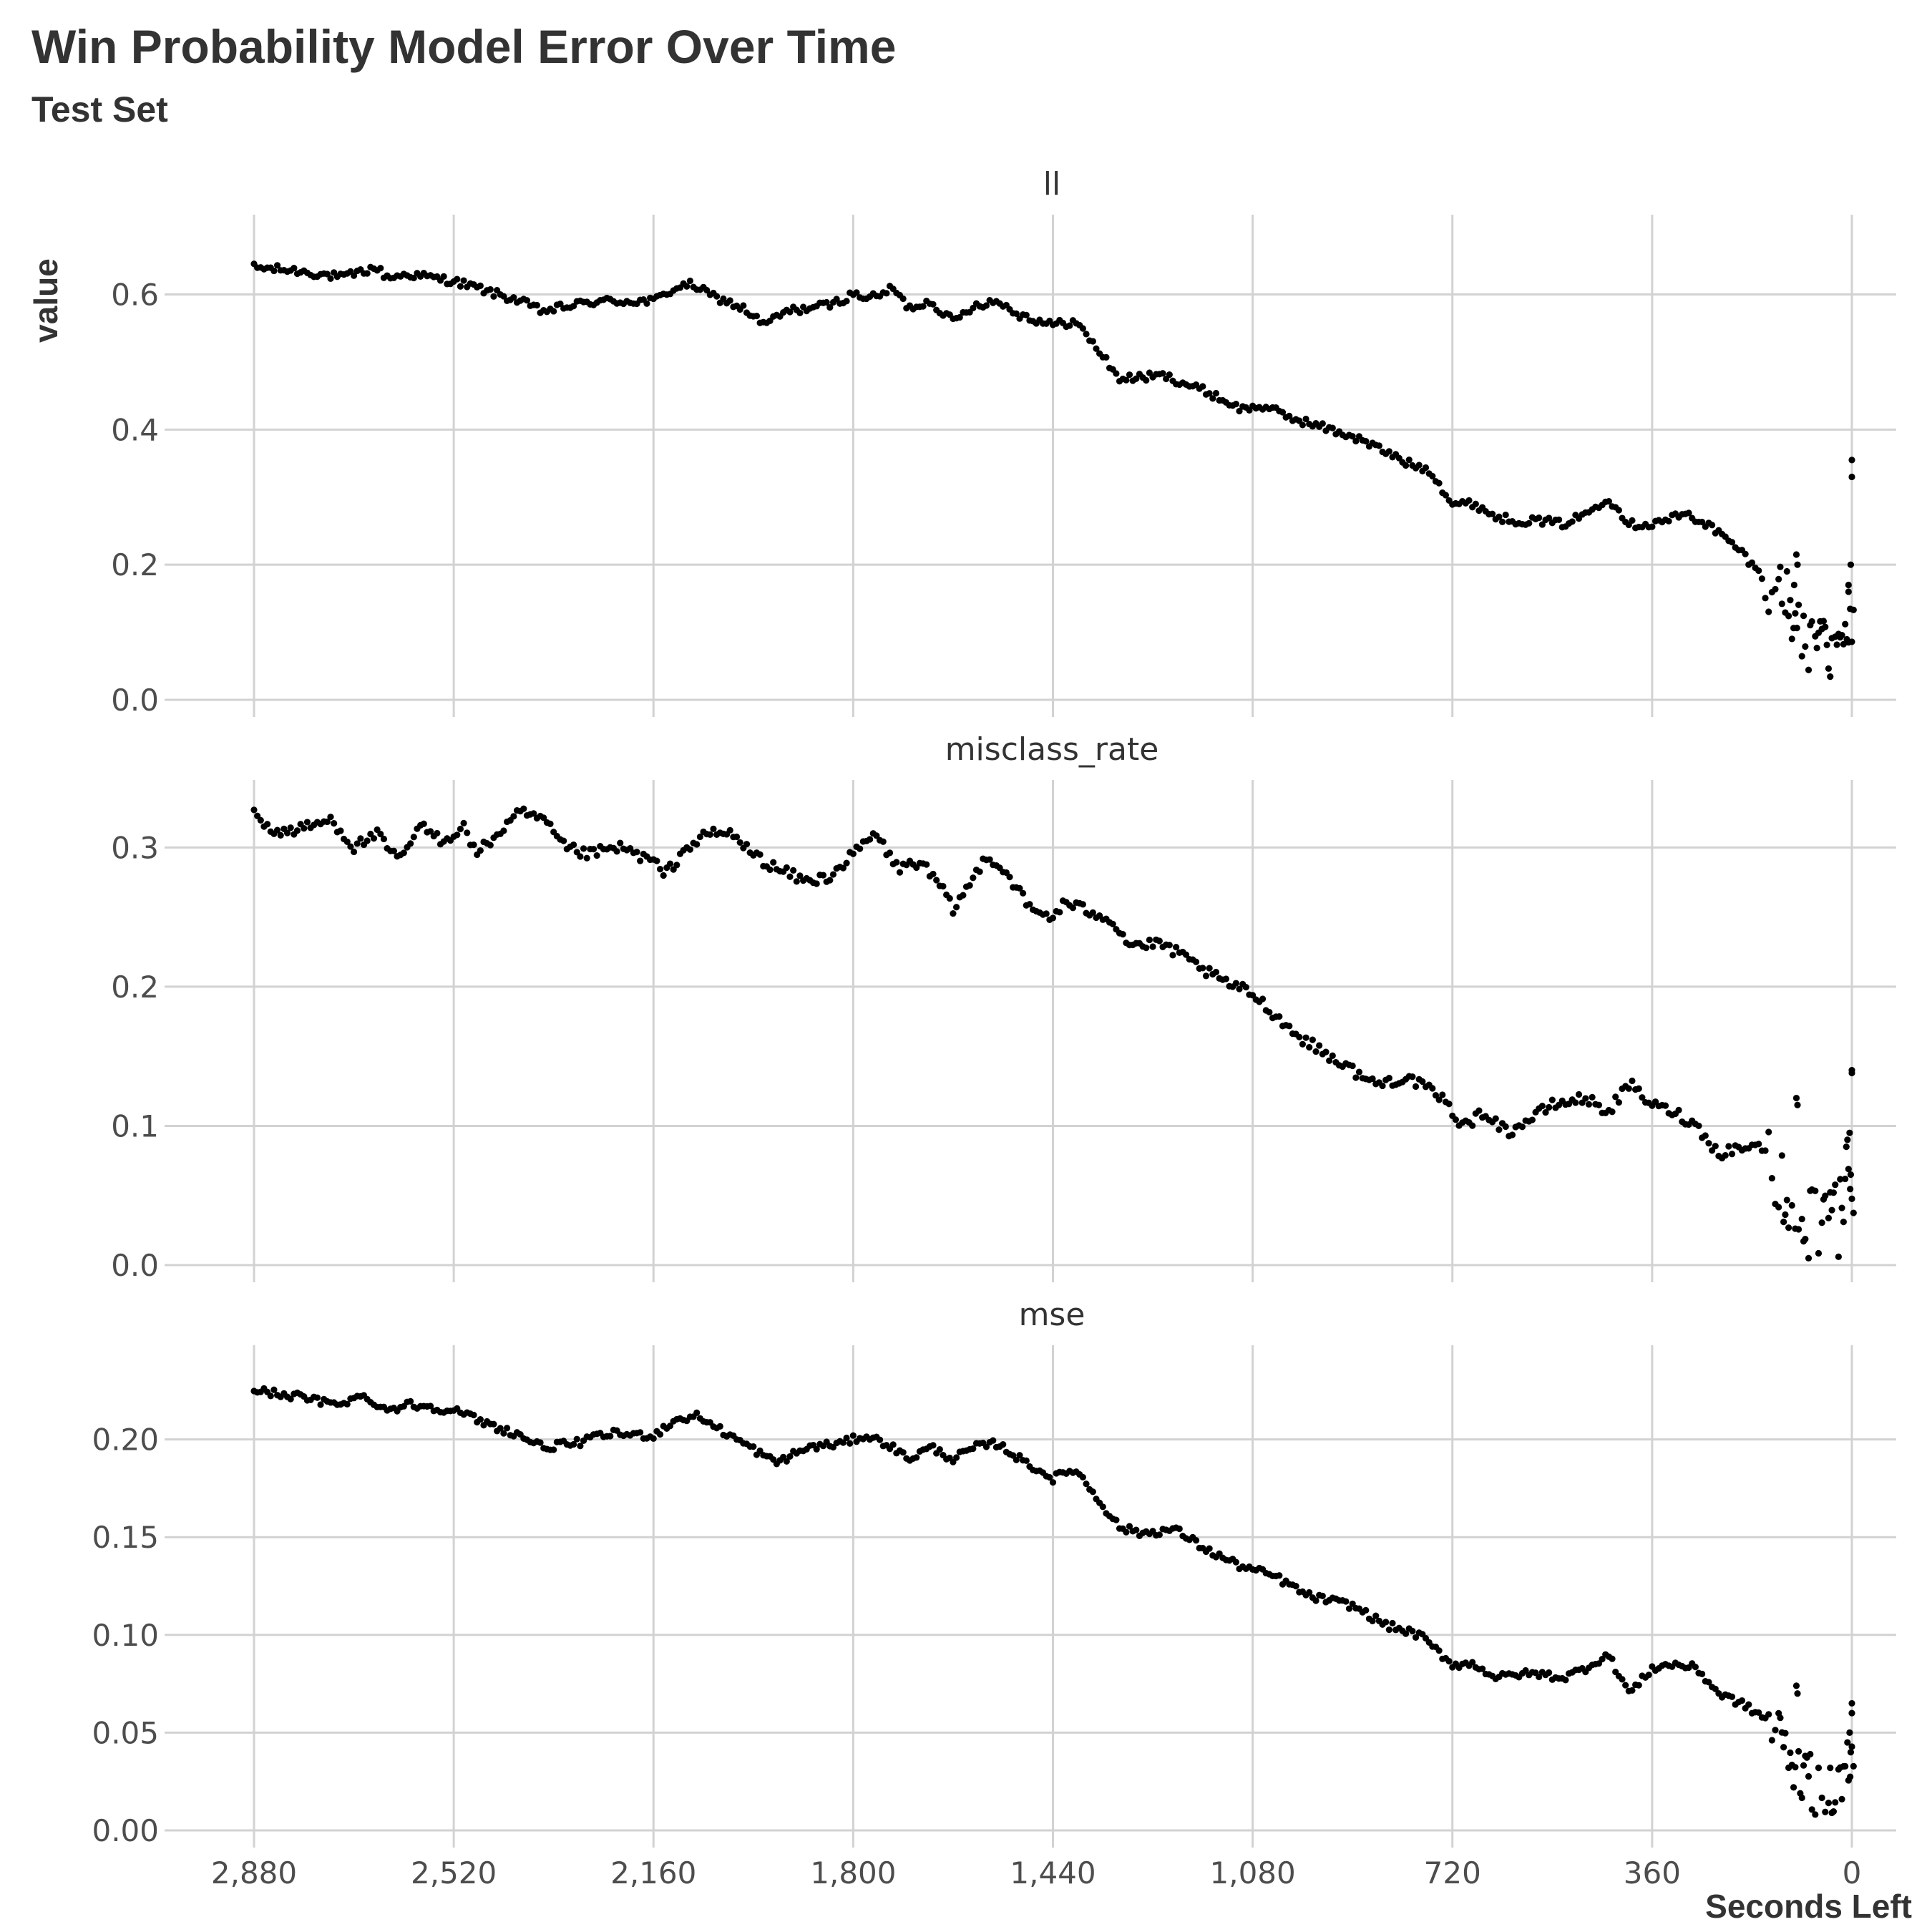 The image size is (1932, 1932). What do you see at coordinates (254, 1872) in the screenshot?
I see `x-tick-label: 2,880` at bounding box center [254, 1872].